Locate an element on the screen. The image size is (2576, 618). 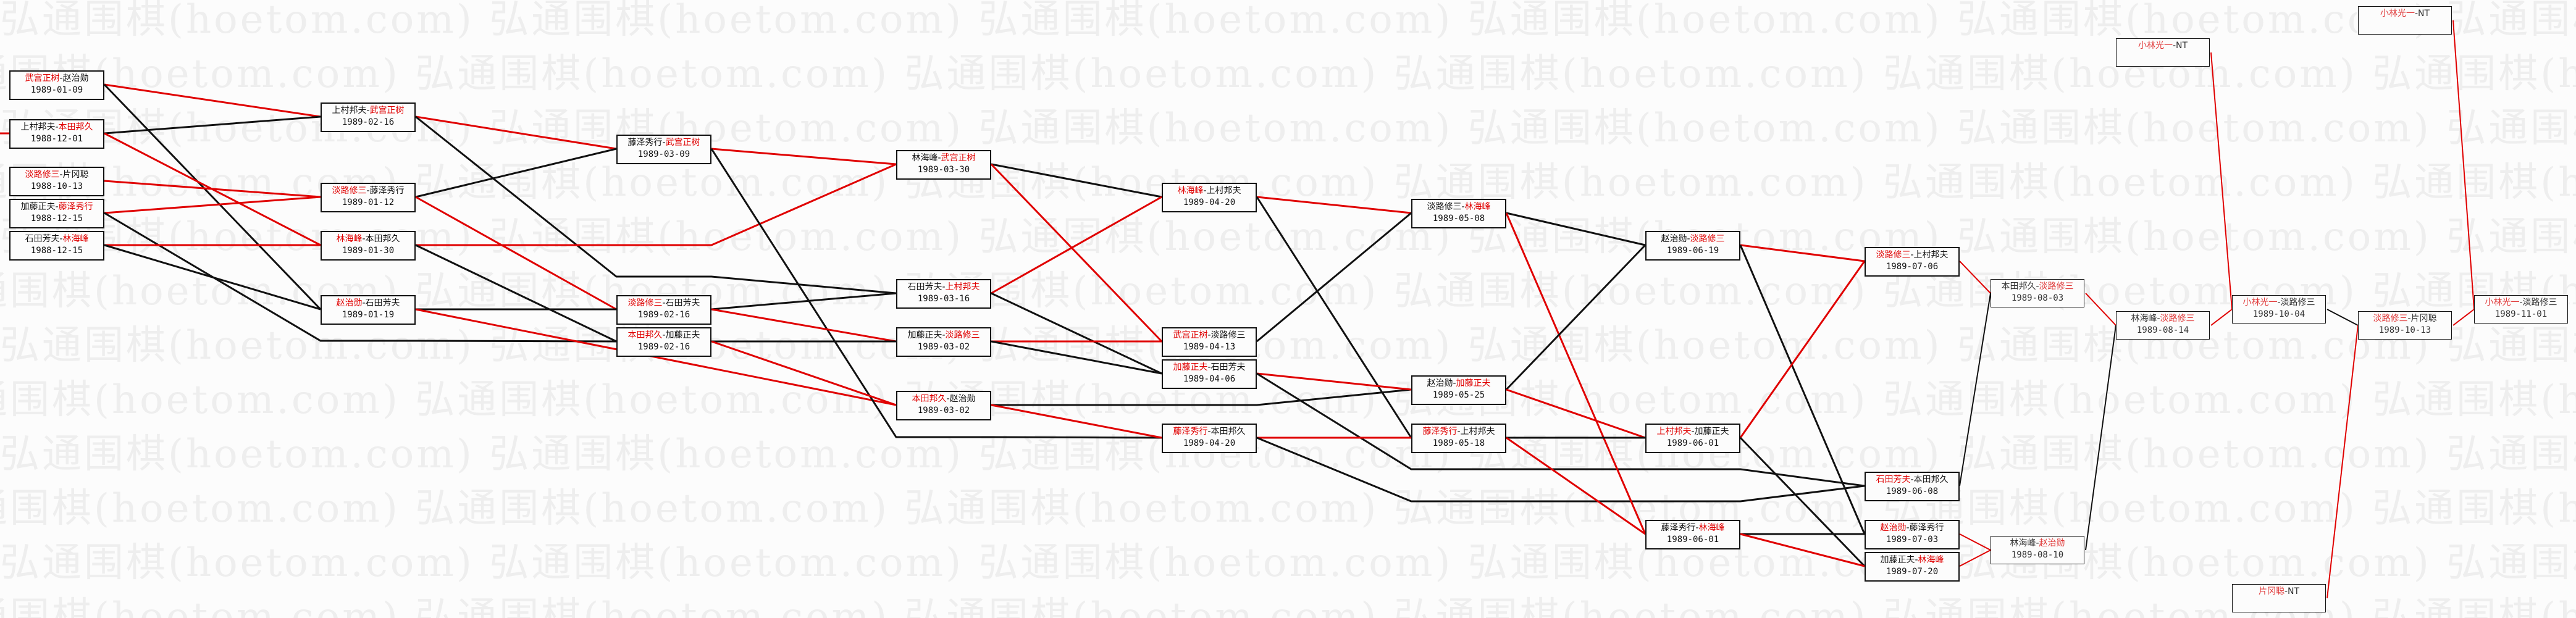
match-players: 石田芳夫-本田邦久 is located at coordinates (1912, 480).